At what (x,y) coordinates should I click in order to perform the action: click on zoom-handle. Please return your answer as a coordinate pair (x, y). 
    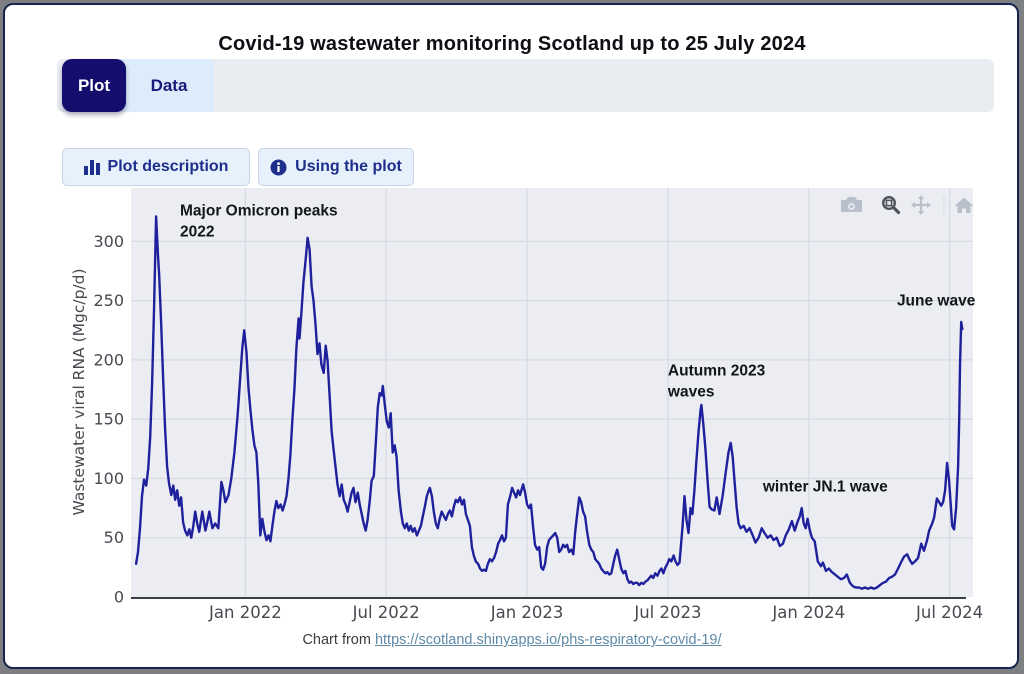
    Looking at the image, I should click on (896, 210).